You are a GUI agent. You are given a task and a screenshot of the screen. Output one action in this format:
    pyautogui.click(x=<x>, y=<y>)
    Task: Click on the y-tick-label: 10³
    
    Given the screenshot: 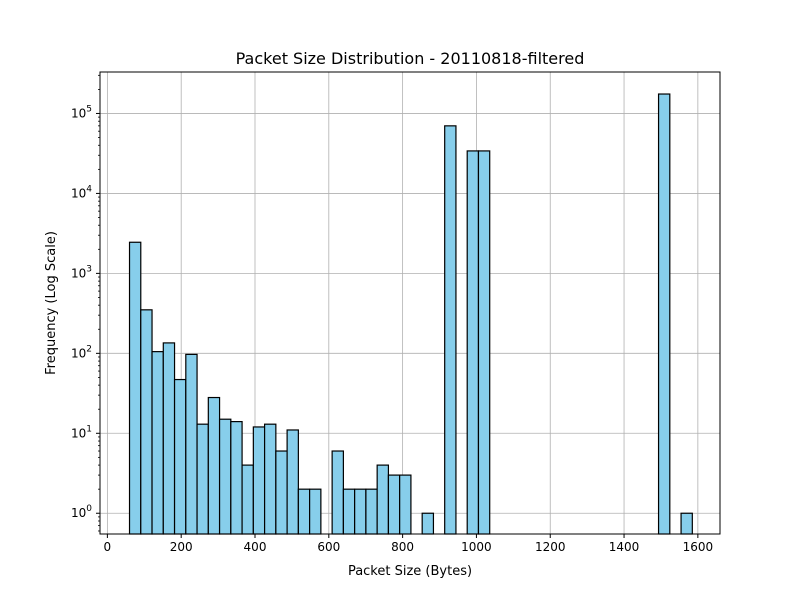 What is the action you would take?
    pyautogui.click(x=81, y=272)
    